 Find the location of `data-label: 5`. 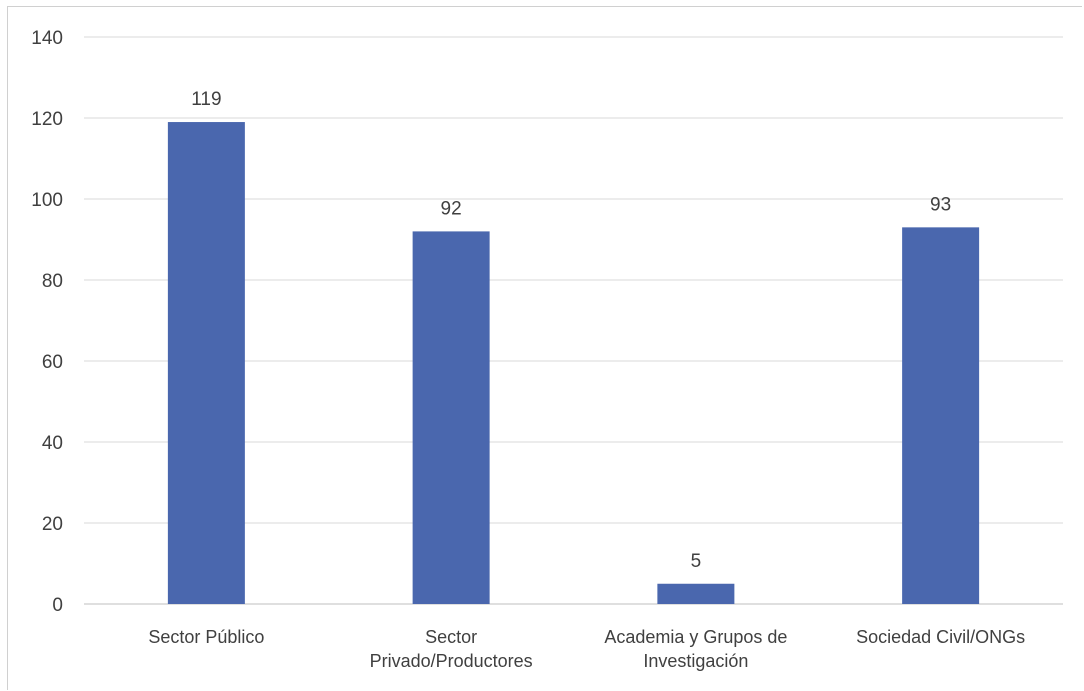

data-label: 5 is located at coordinates (696, 561).